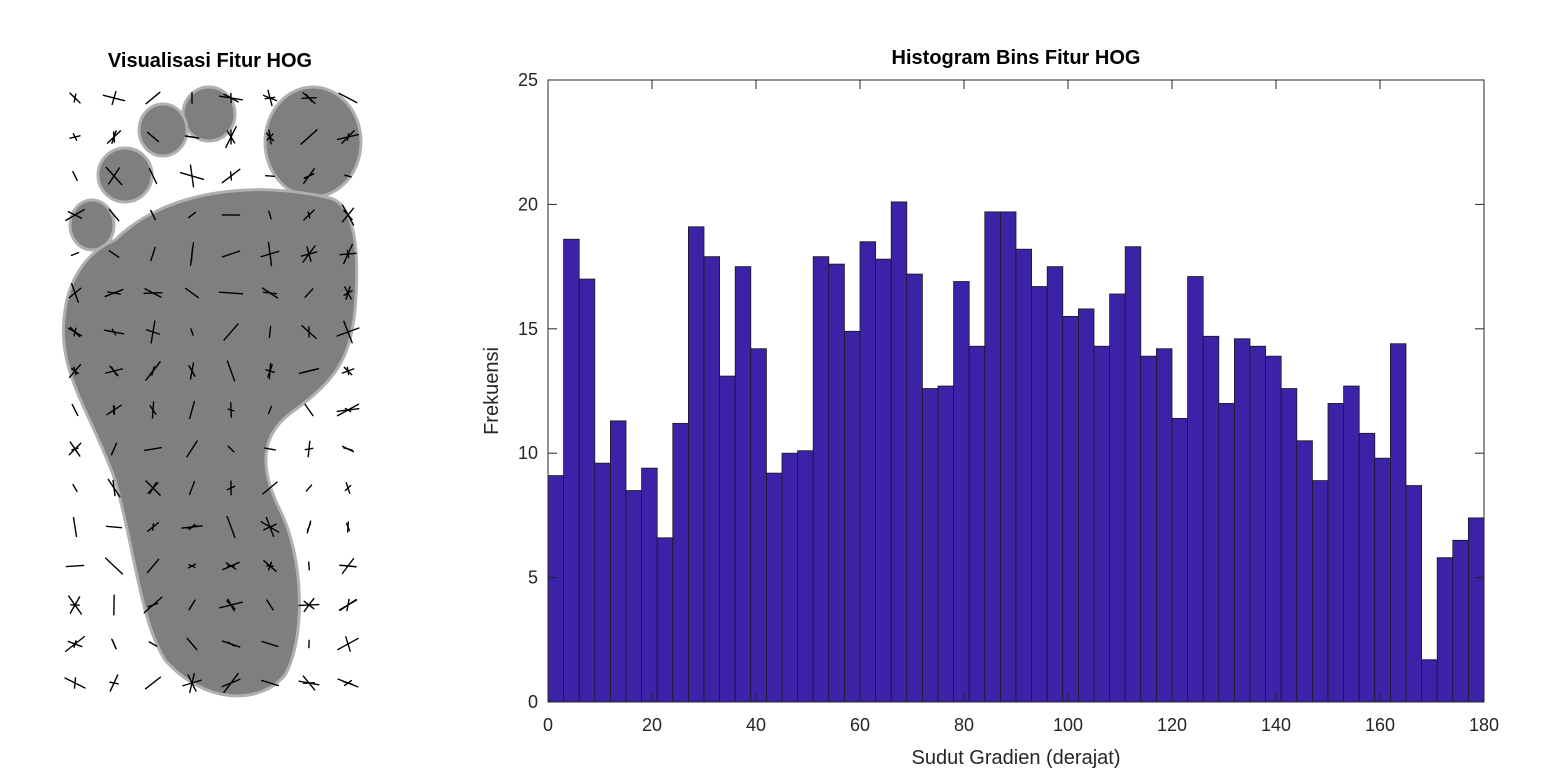 The image size is (1563, 781). I want to click on x-tick-labels: 0 20 40 60 80 100 120 140 160 180, so click(1021, 725).